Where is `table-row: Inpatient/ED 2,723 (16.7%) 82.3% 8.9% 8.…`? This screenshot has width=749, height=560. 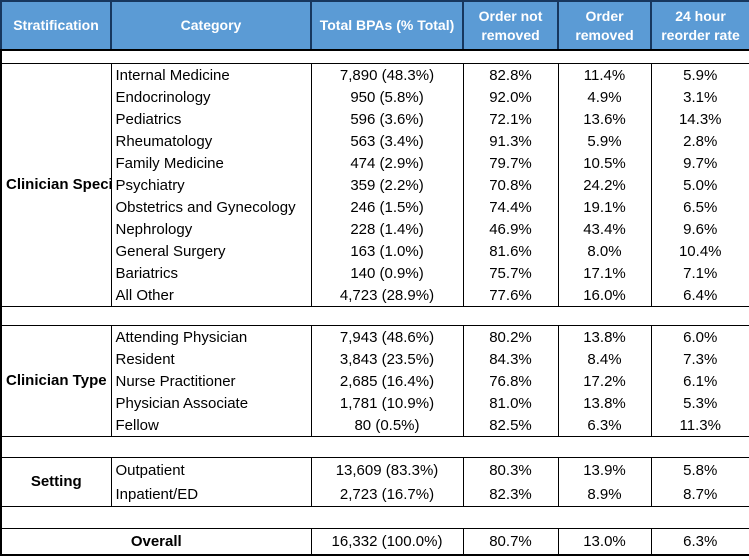 table-row: Inpatient/ED 2,723 (16.7%) 82.3% 8.9% 8.… is located at coordinates (375, 494).